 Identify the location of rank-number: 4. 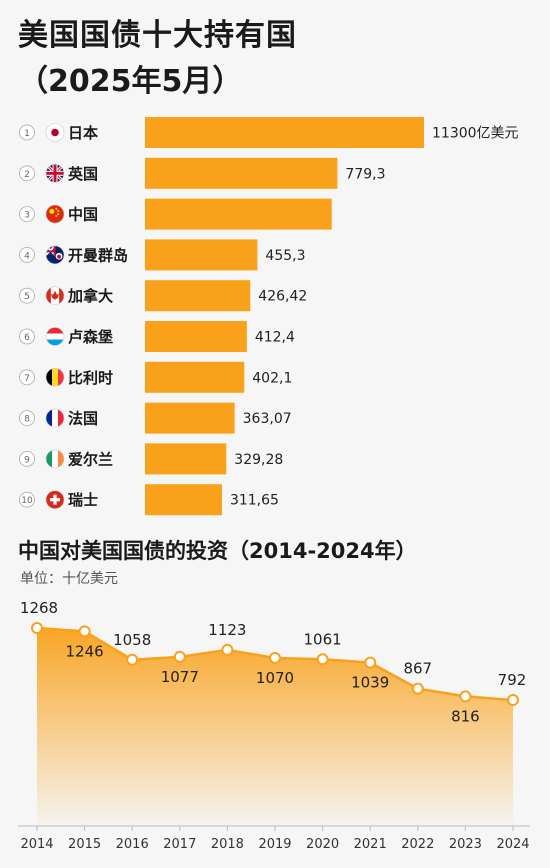
(27, 256).